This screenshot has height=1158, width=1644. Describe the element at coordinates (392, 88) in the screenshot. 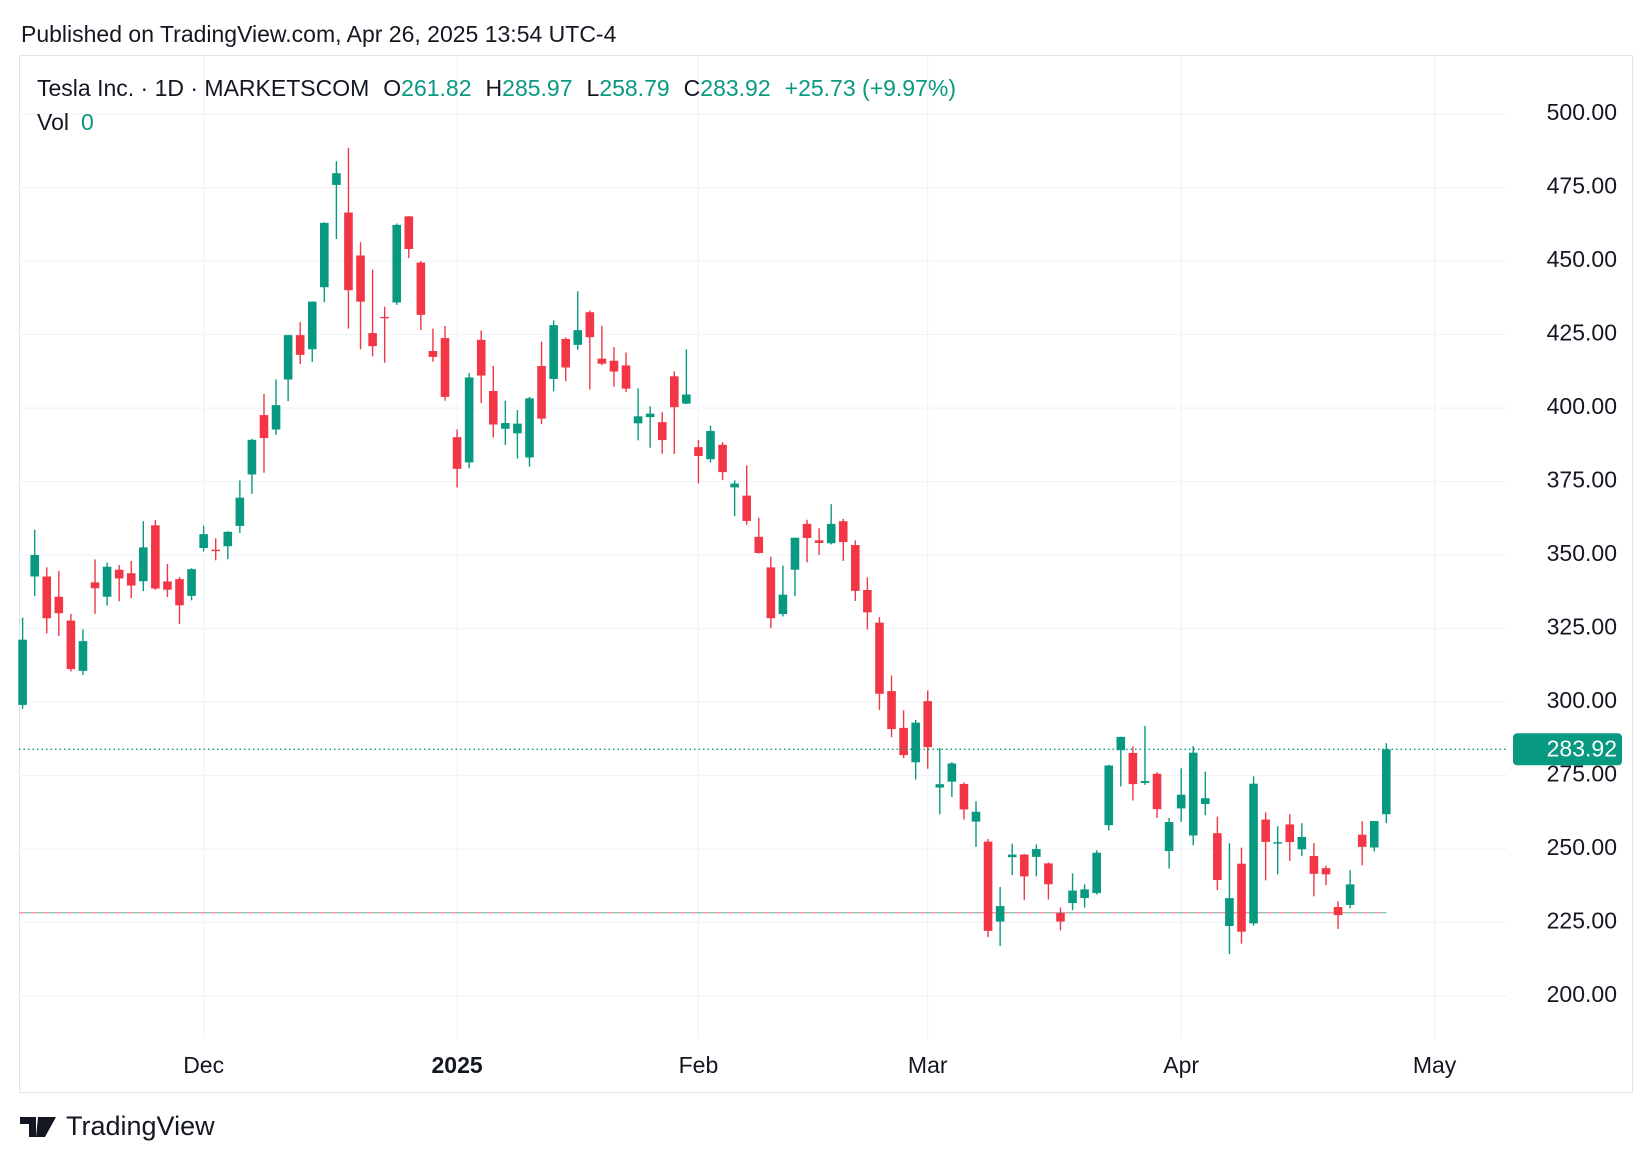

I see `legend-key: O` at that location.